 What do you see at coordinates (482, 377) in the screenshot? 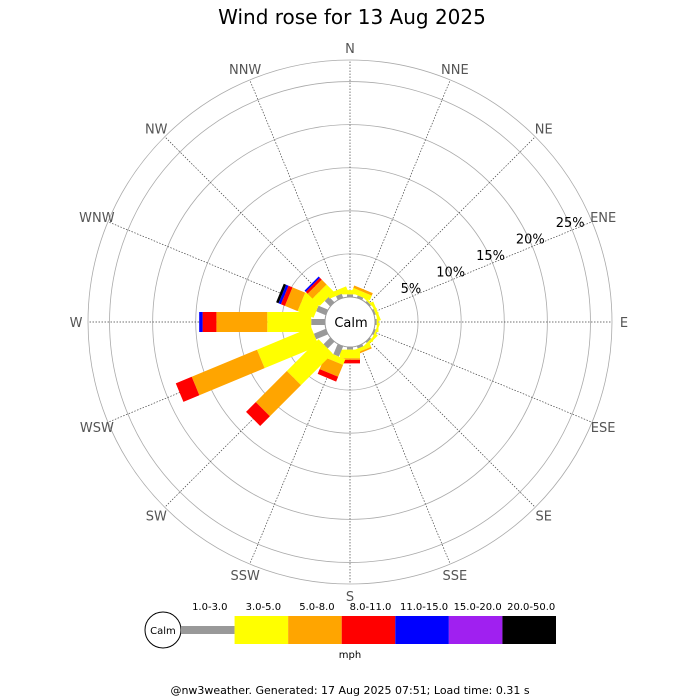
I see `spoke-ese` at bounding box center [482, 377].